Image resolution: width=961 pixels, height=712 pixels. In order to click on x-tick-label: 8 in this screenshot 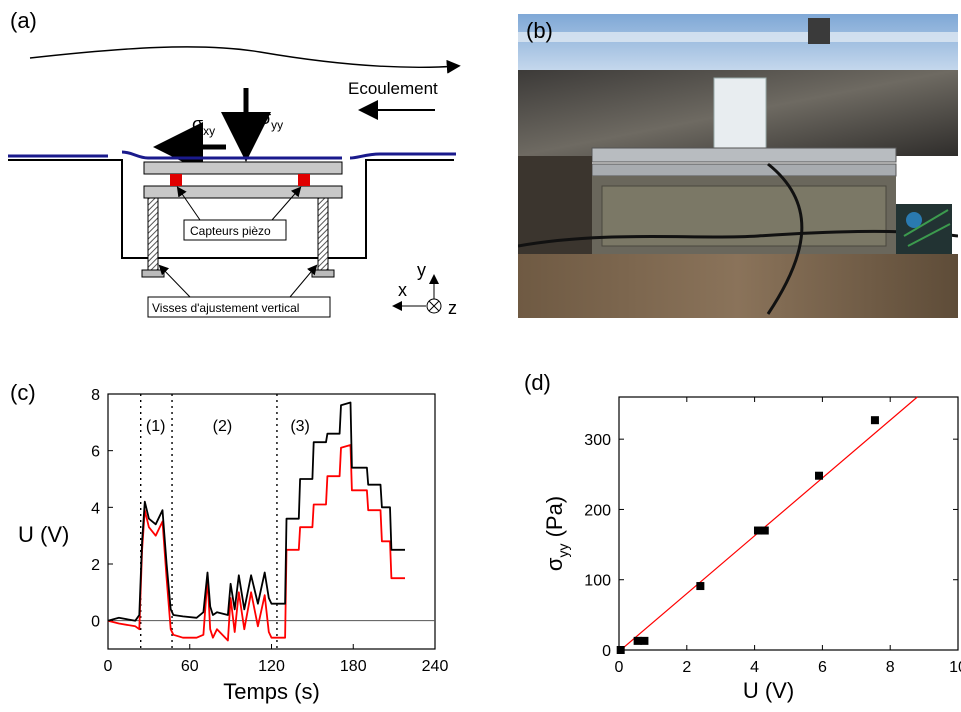, I will do `click(890, 667)`.